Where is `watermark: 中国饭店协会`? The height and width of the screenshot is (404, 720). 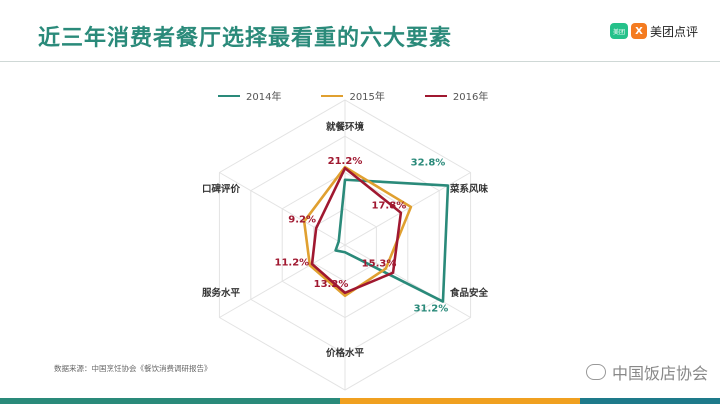
watermark: 中国饭店协会 is located at coordinates (646, 372).